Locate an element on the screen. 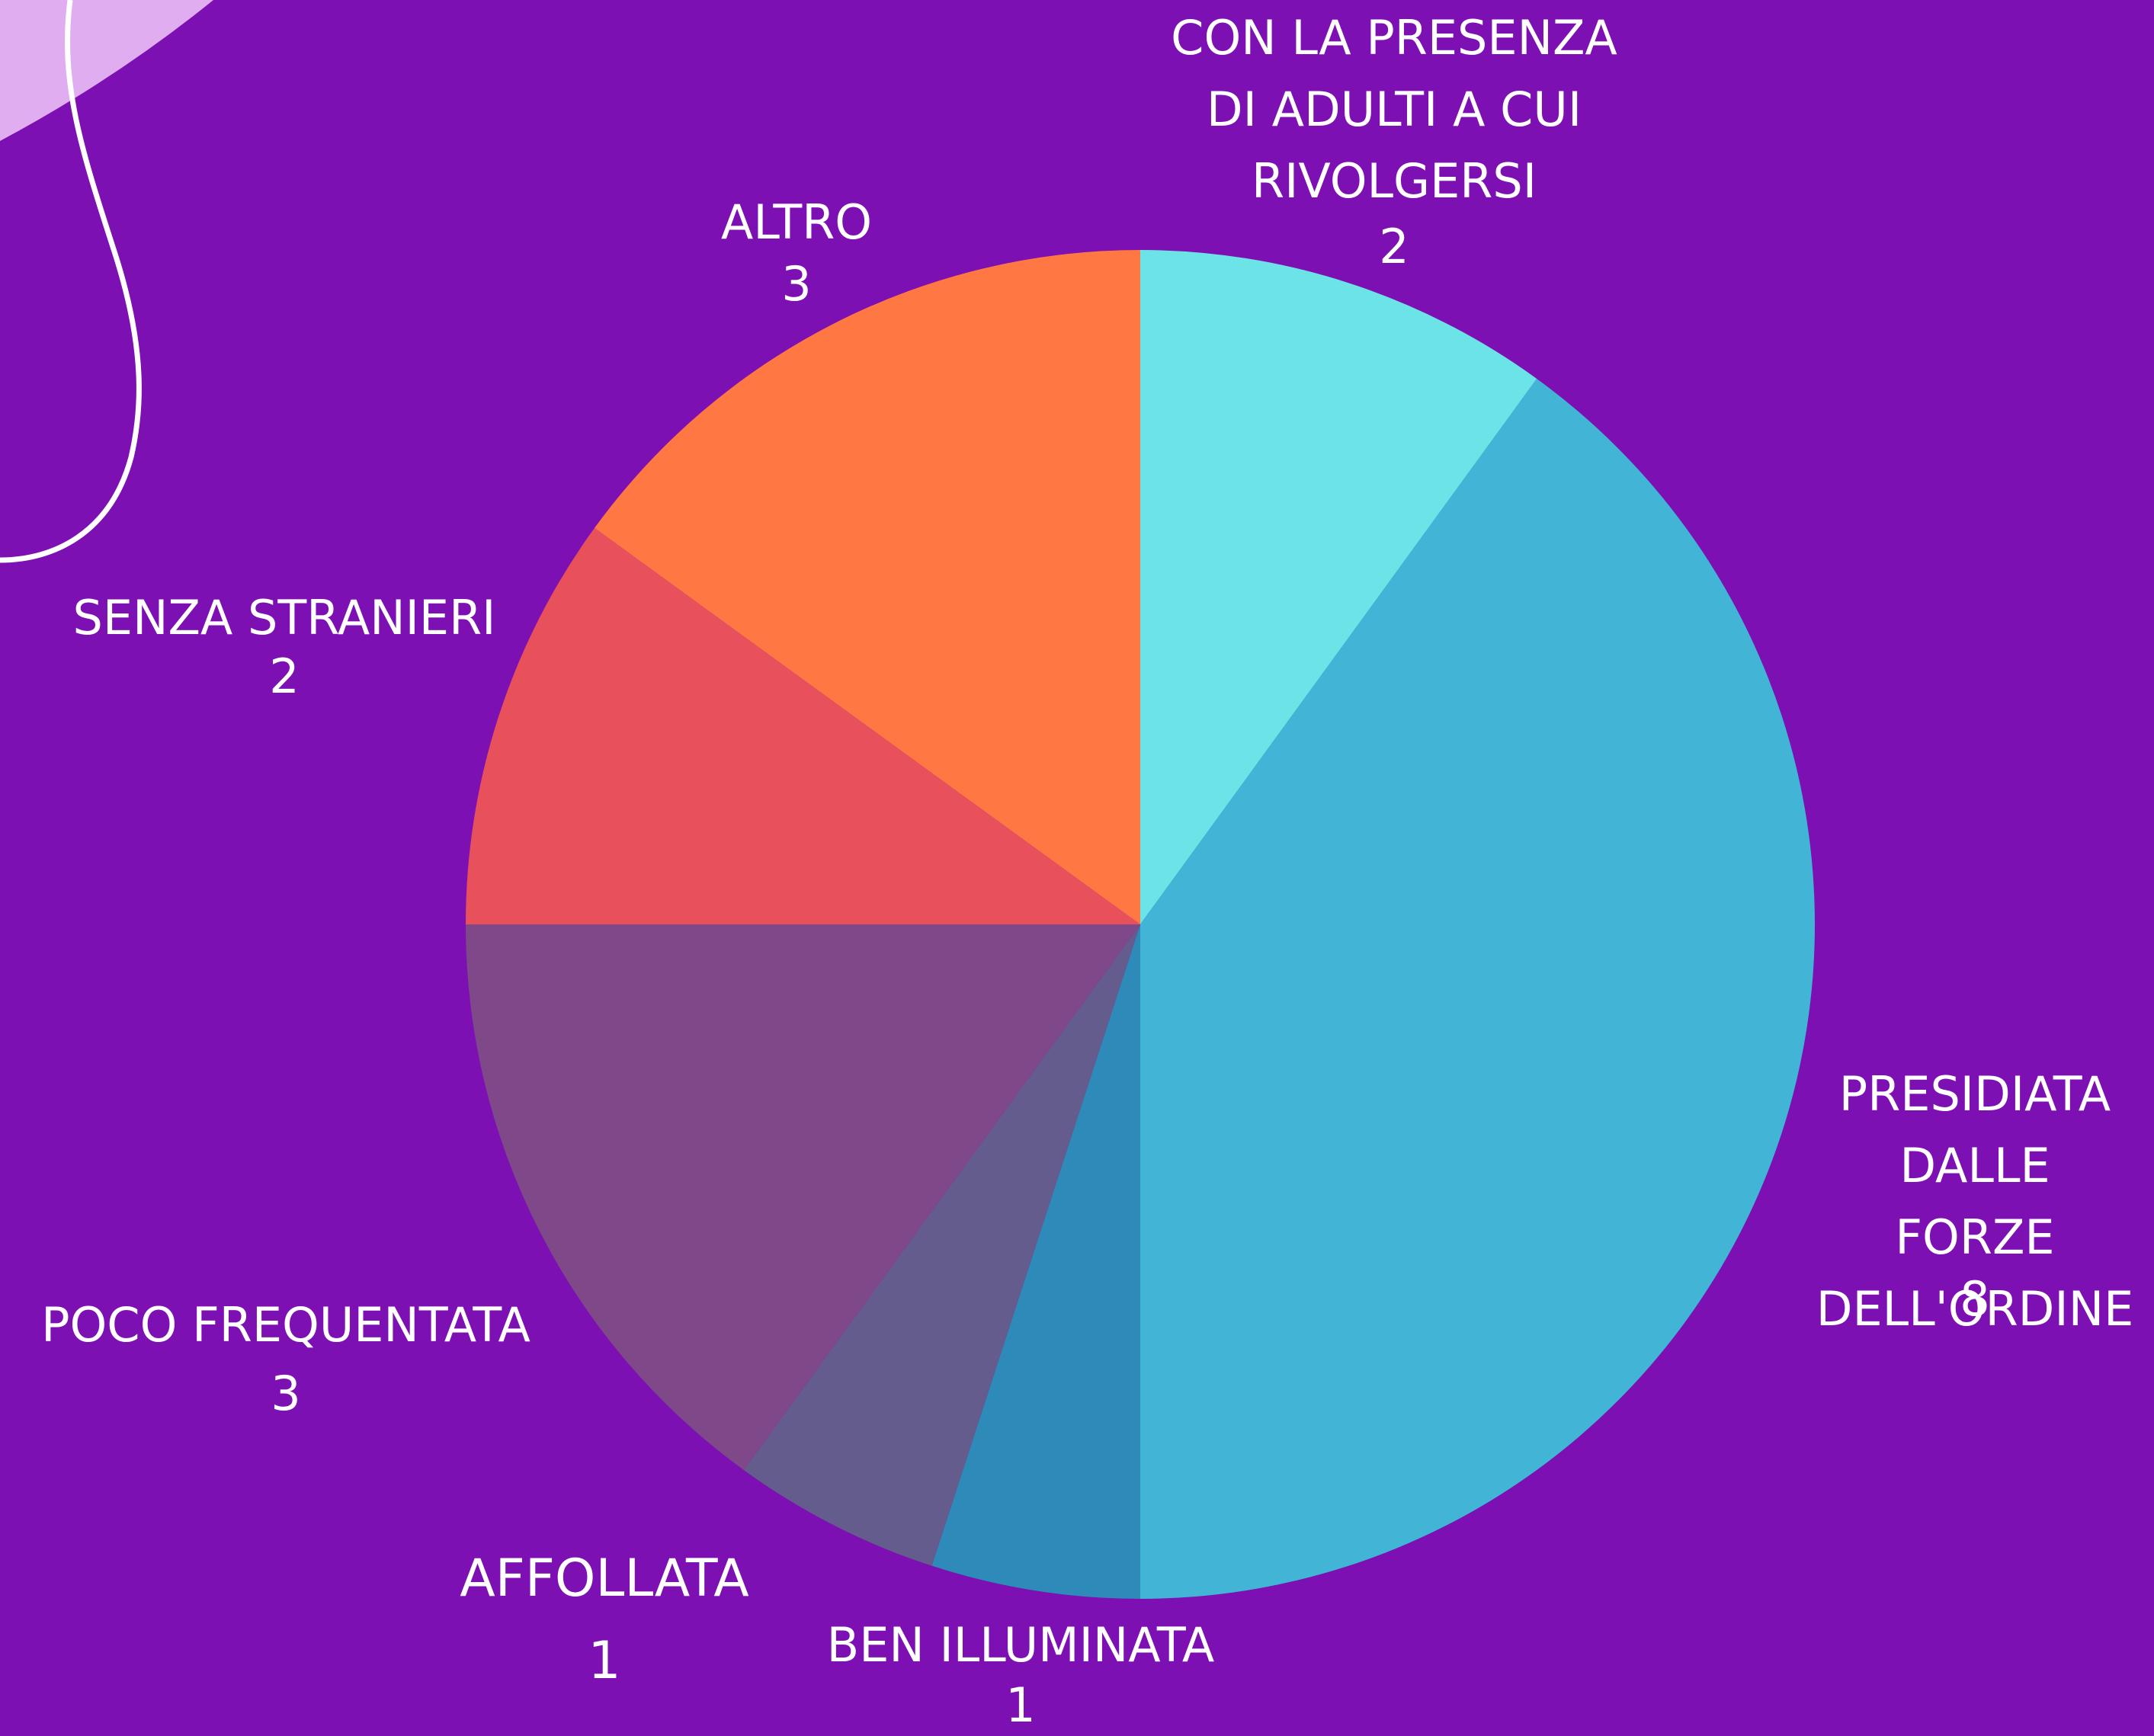 Image resolution: width=2154 pixels, height=1736 pixels. slice-label: ALTRO is located at coordinates (796, 222).